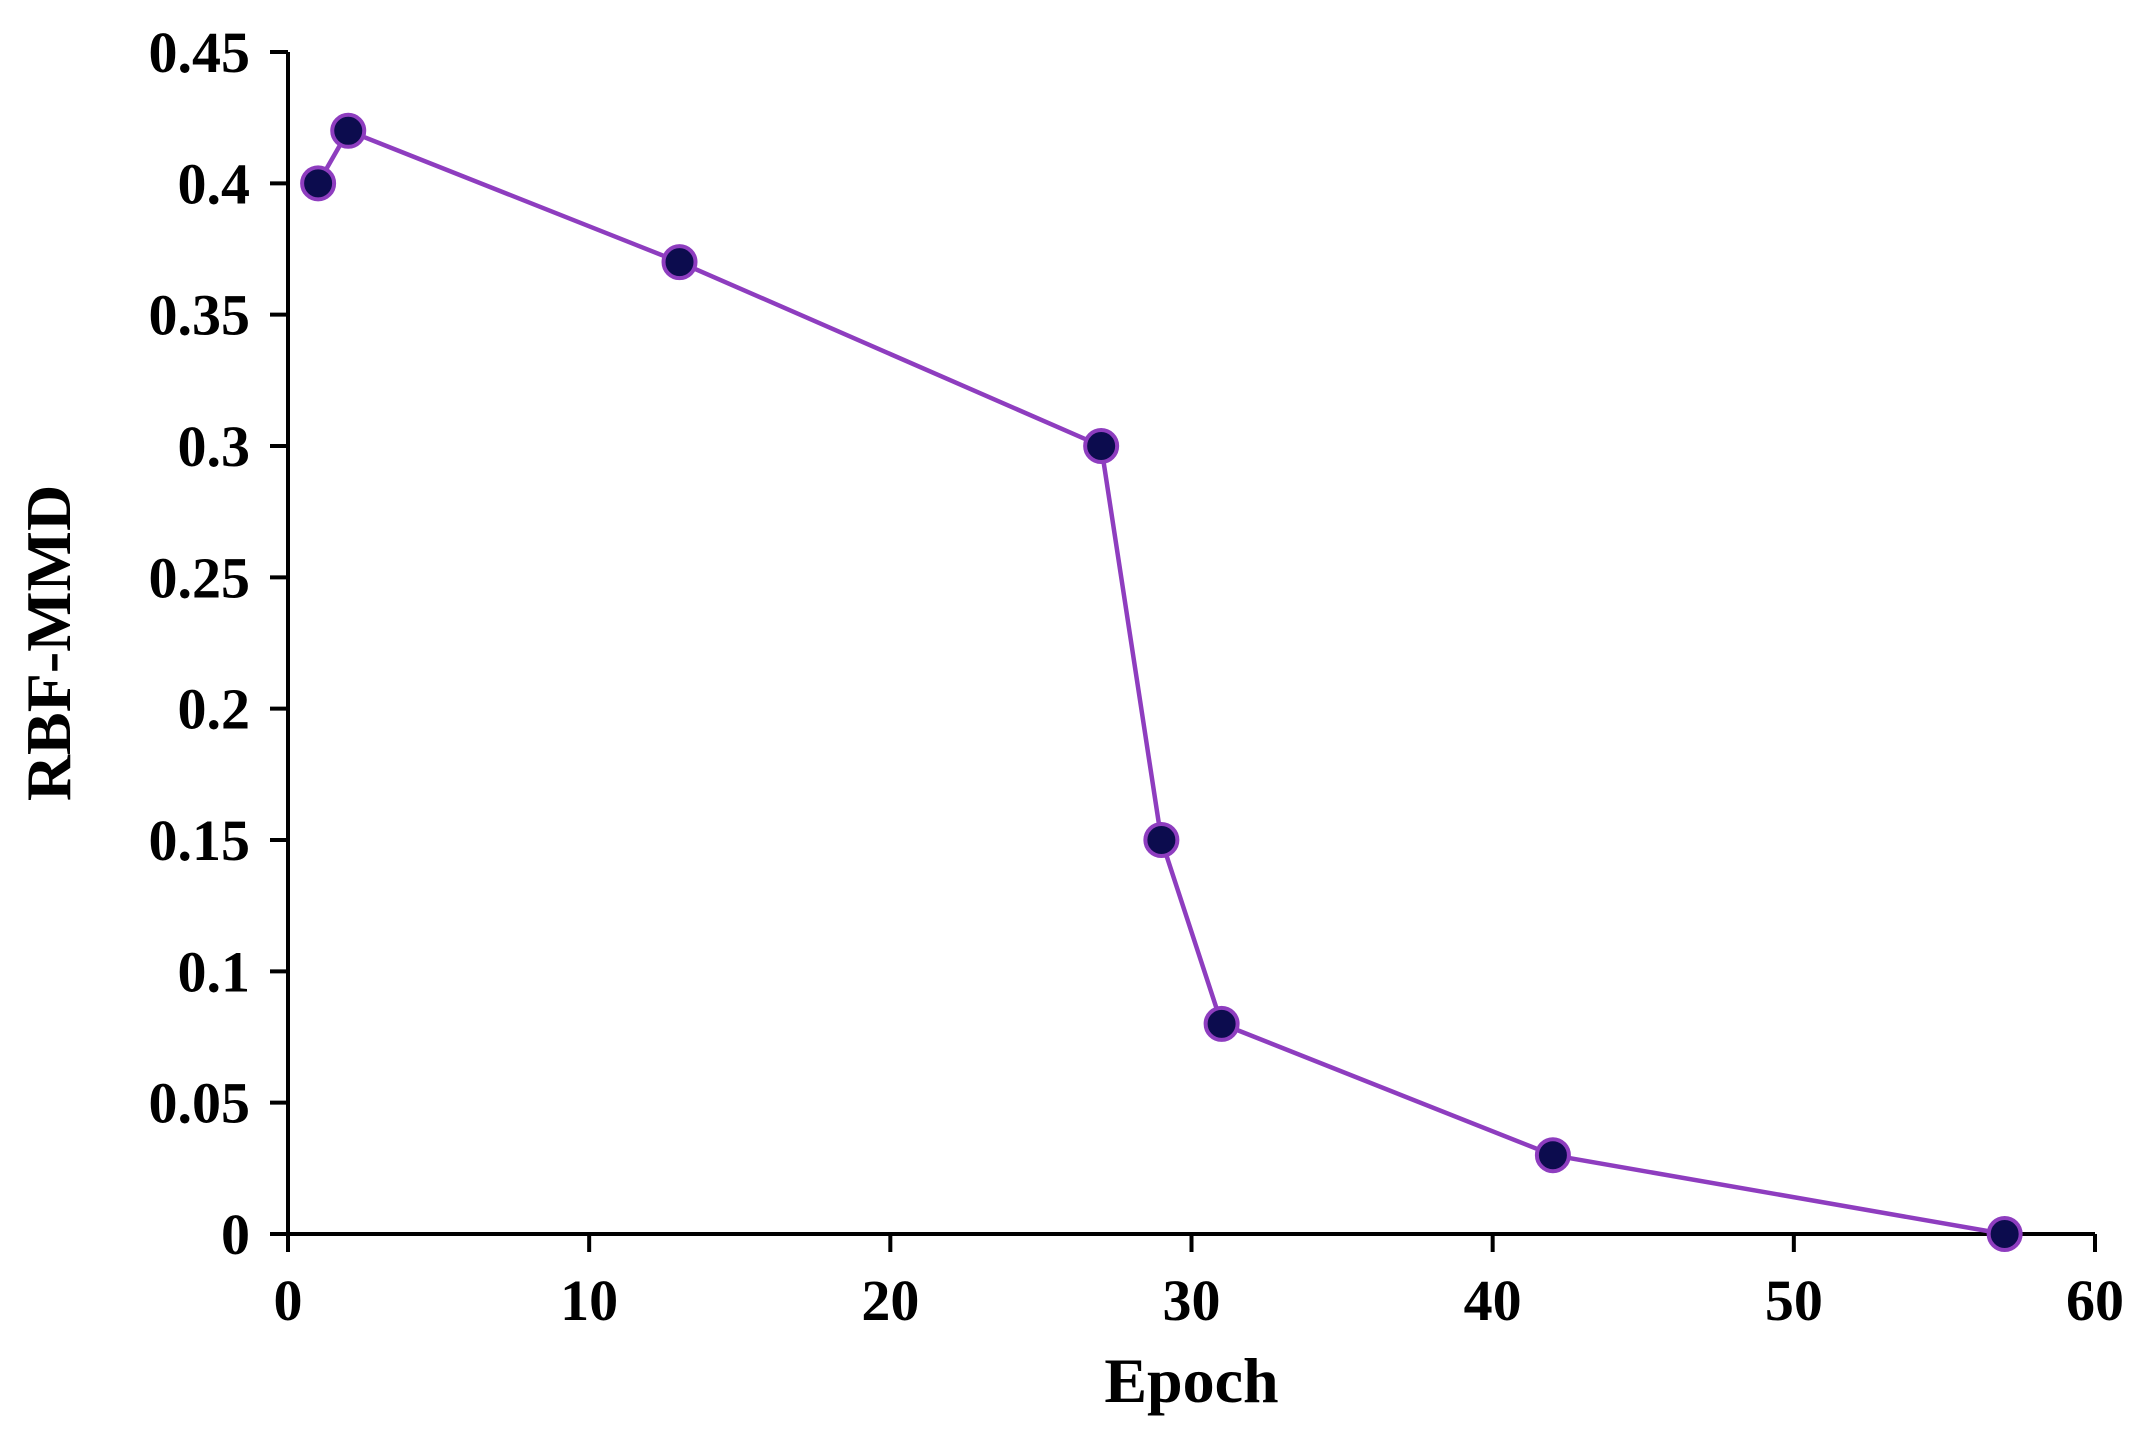 The width and height of the screenshot is (2145, 1436). What do you see at coordinates (890, 1300) in the screenshot?
I see `x-tick-label: 20` at bounding box center [890, 1300].